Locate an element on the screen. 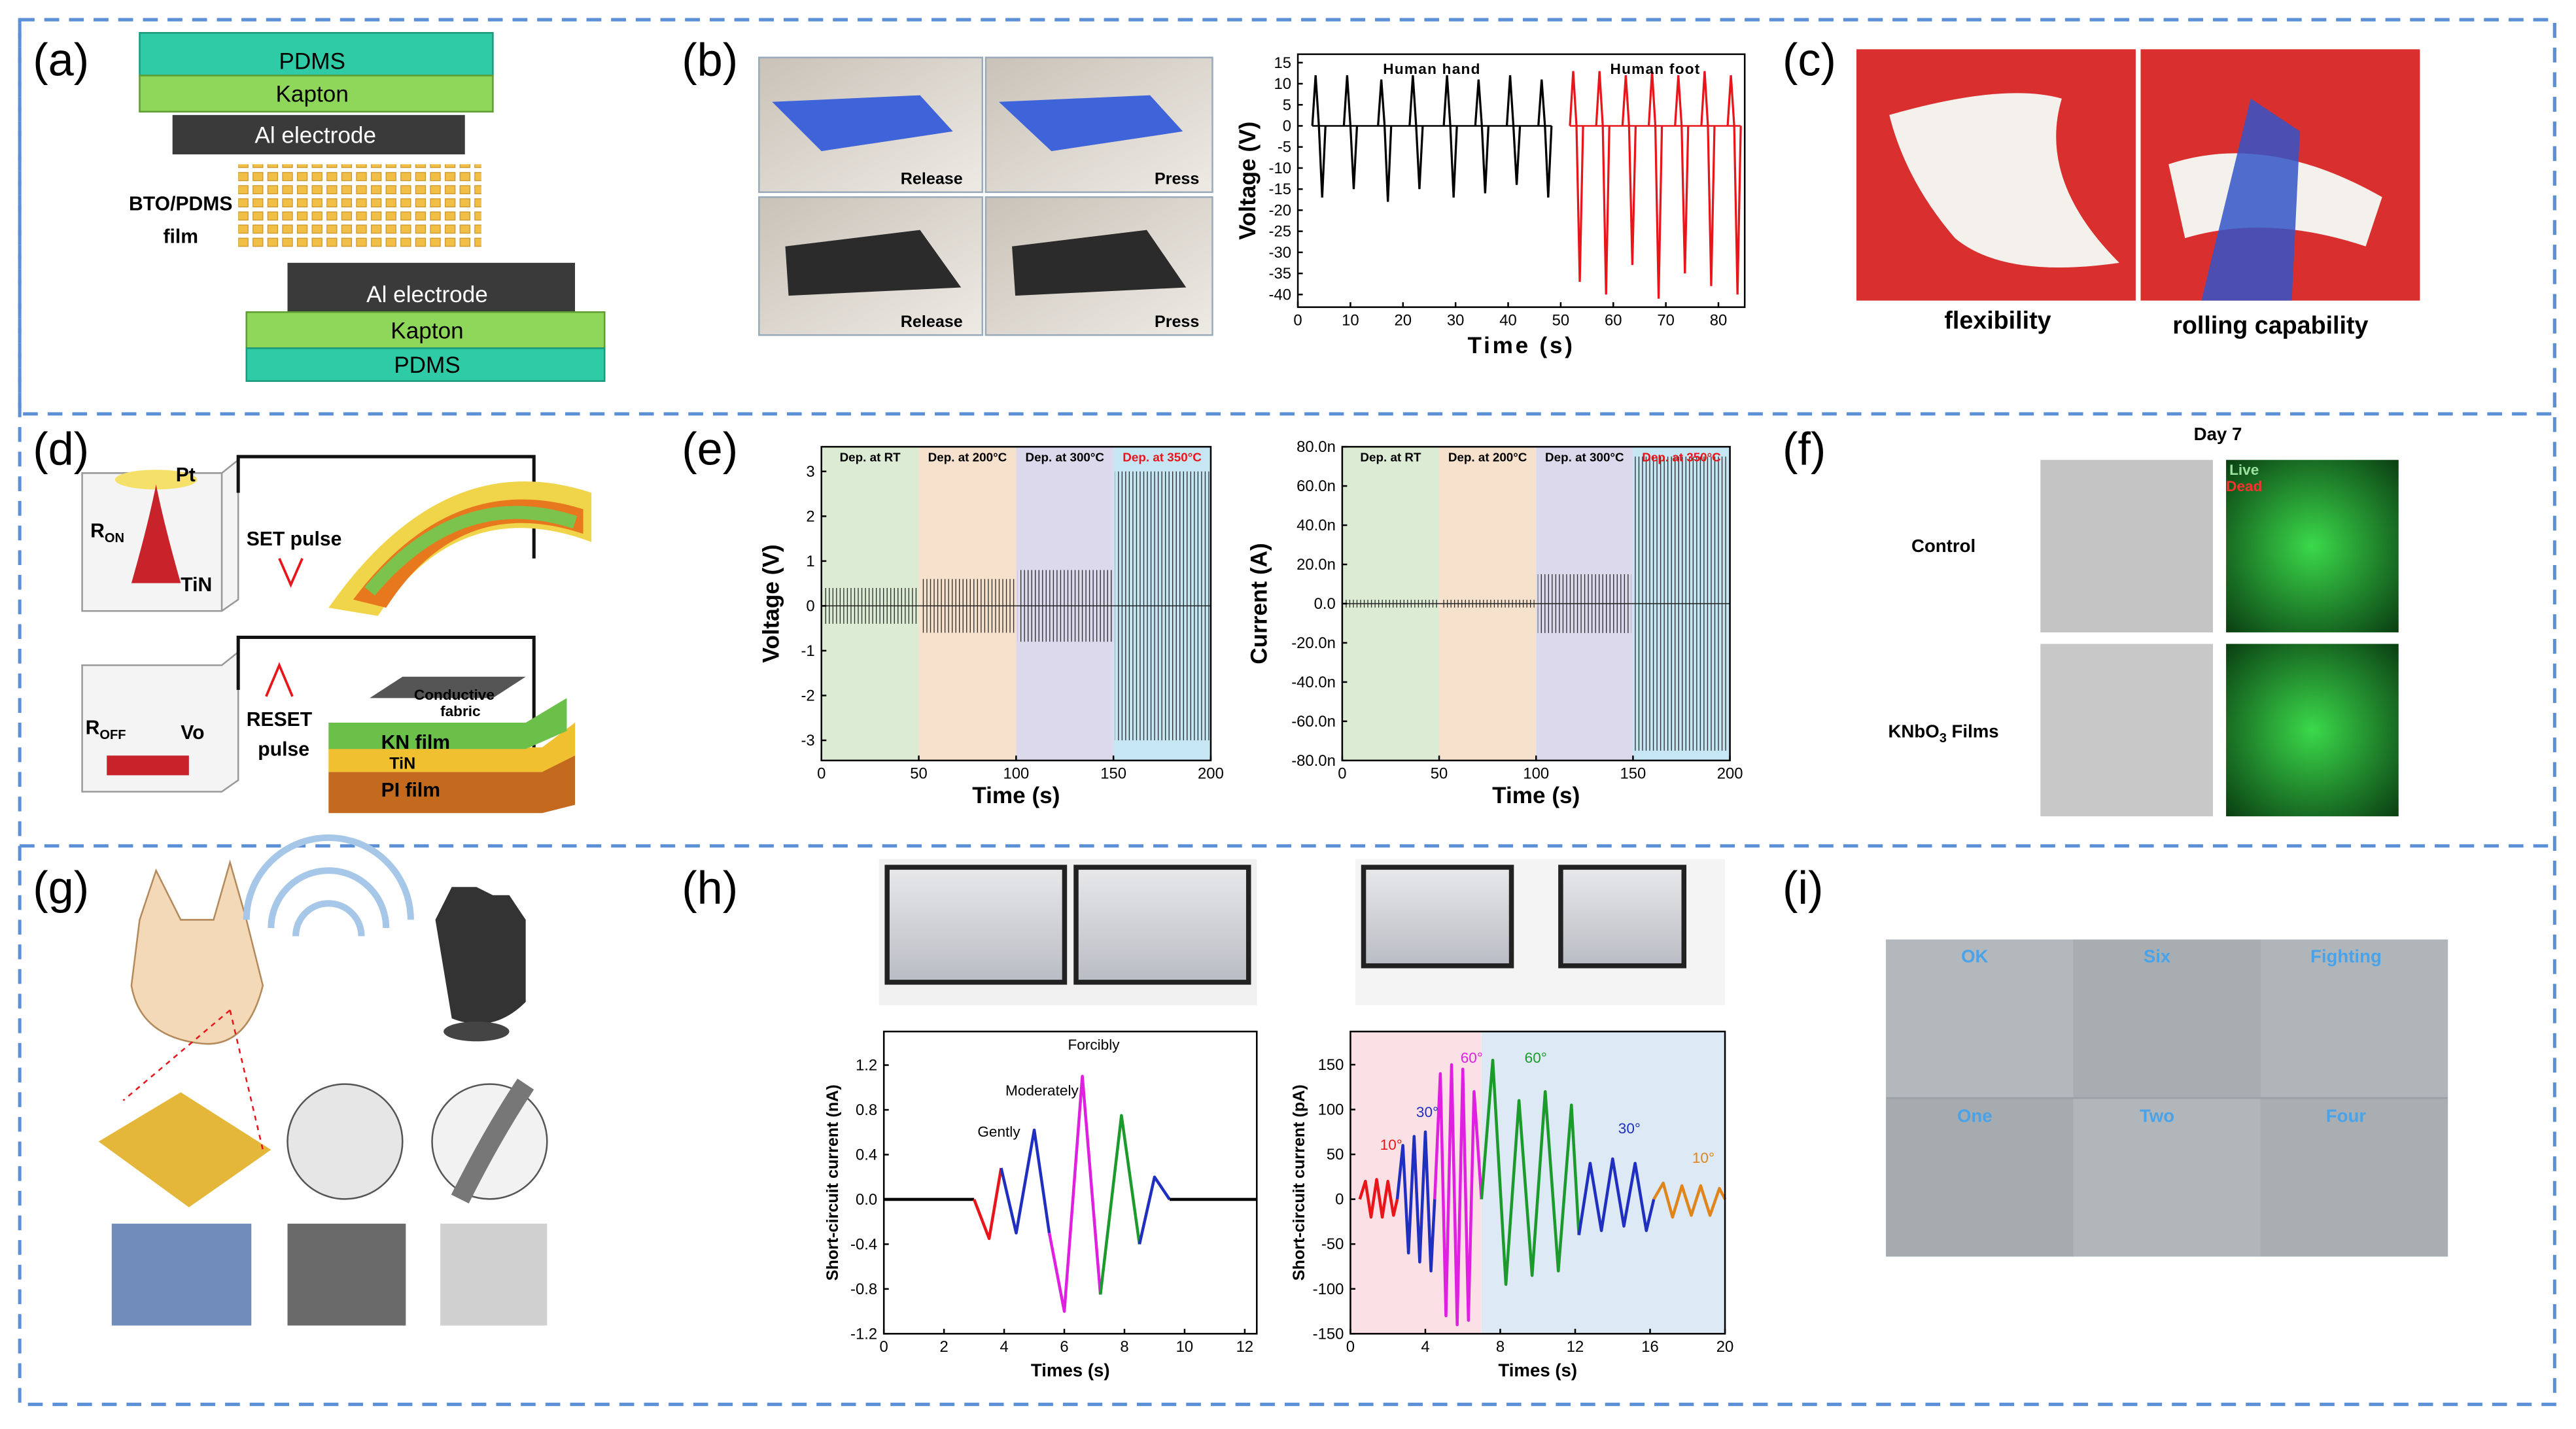 Image resolution: width=2576 pixels, height=1429 pixels. x-tick-label: 10 is located at coordinates (1351, 320).